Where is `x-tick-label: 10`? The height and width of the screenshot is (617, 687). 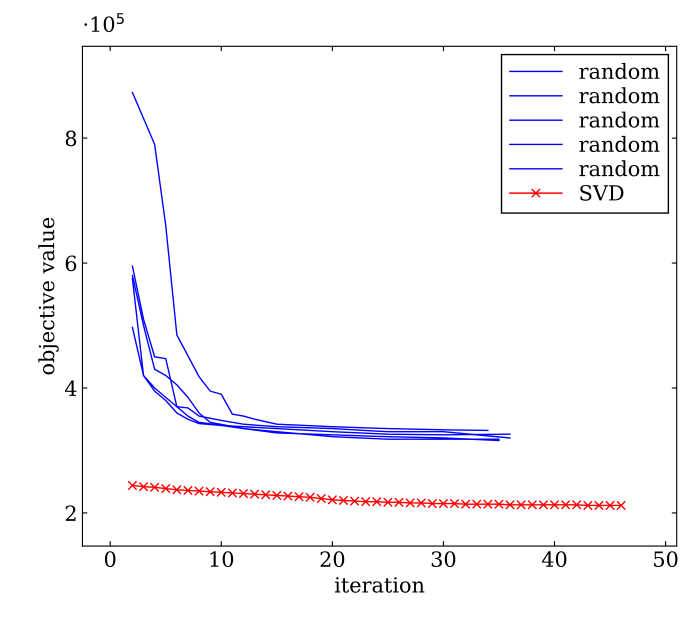 x-tick-label: 10 is located at coordinates (222, 559).